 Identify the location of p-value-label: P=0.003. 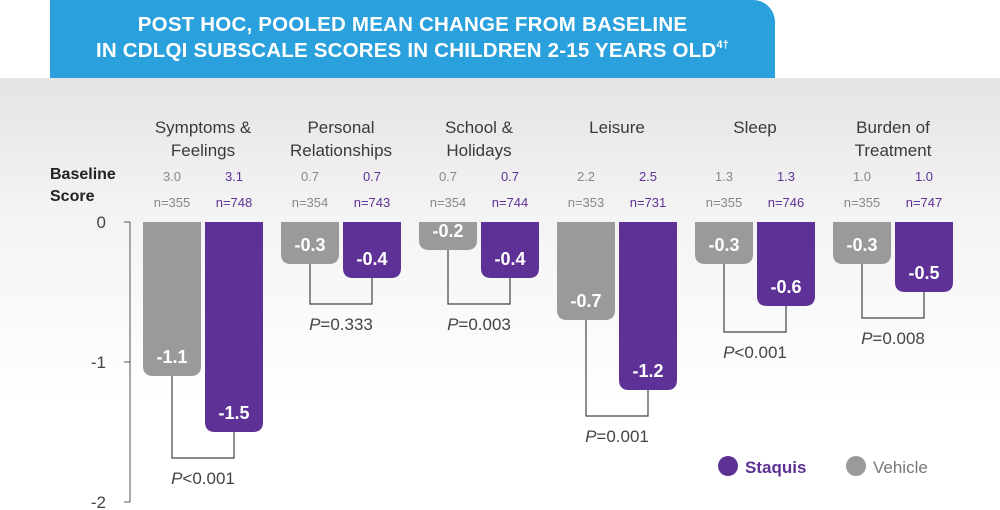
(479, 324).